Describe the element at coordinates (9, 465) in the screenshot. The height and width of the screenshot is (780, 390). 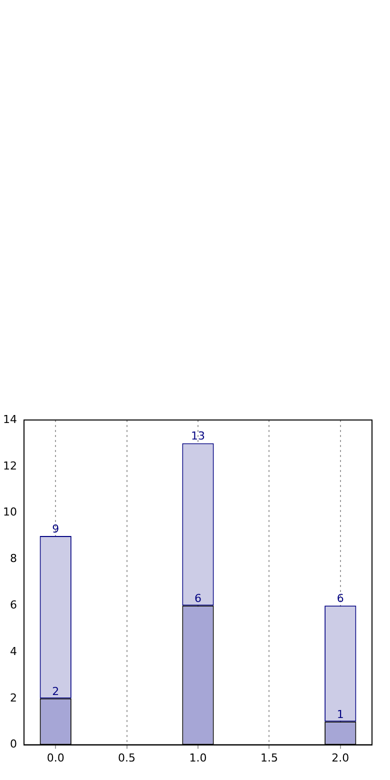
I see `y-tick-label: 12` at that location.